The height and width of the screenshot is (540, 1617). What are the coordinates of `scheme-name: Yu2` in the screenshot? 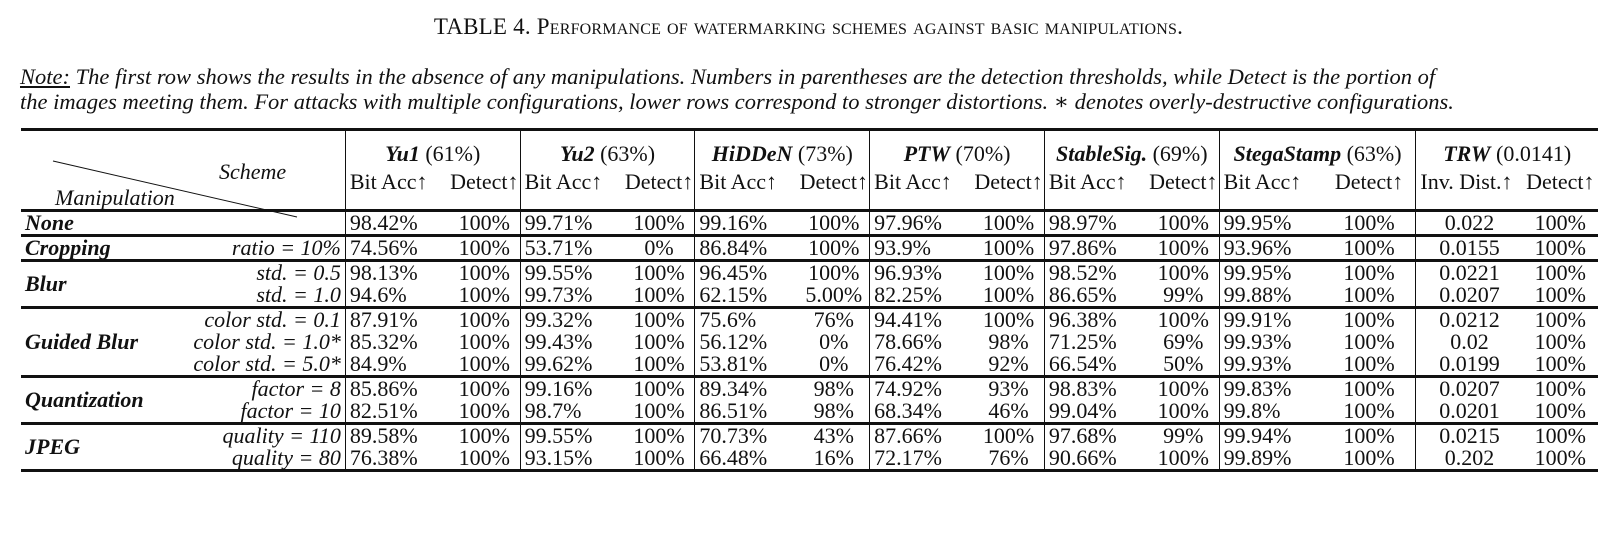 It's located at (577, 153).